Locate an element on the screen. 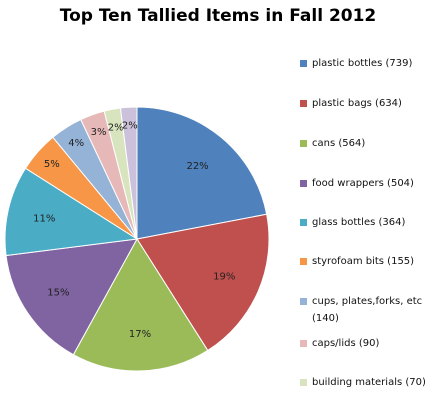 The image size is (436, 401). value-label: 22% is located at coordinates (197, 166).